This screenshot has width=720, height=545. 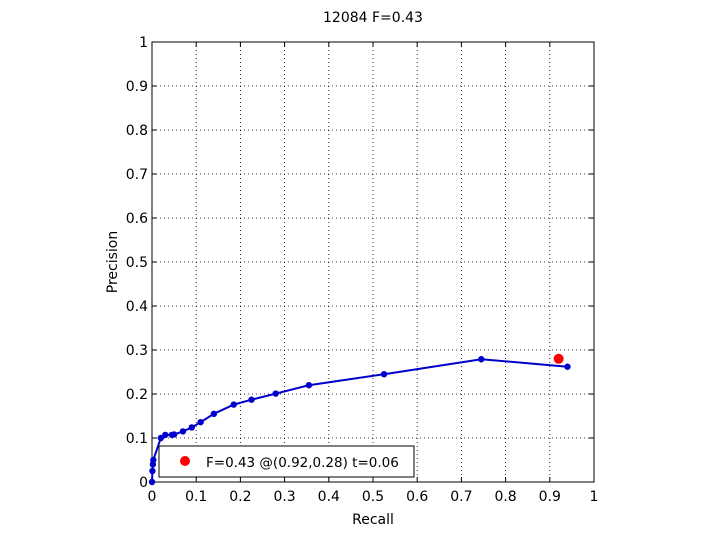 What do you see at coordinates (373, 497) in the screenshot?
I see `x-tick-label: 0.5` at bounding box center [373, 497].